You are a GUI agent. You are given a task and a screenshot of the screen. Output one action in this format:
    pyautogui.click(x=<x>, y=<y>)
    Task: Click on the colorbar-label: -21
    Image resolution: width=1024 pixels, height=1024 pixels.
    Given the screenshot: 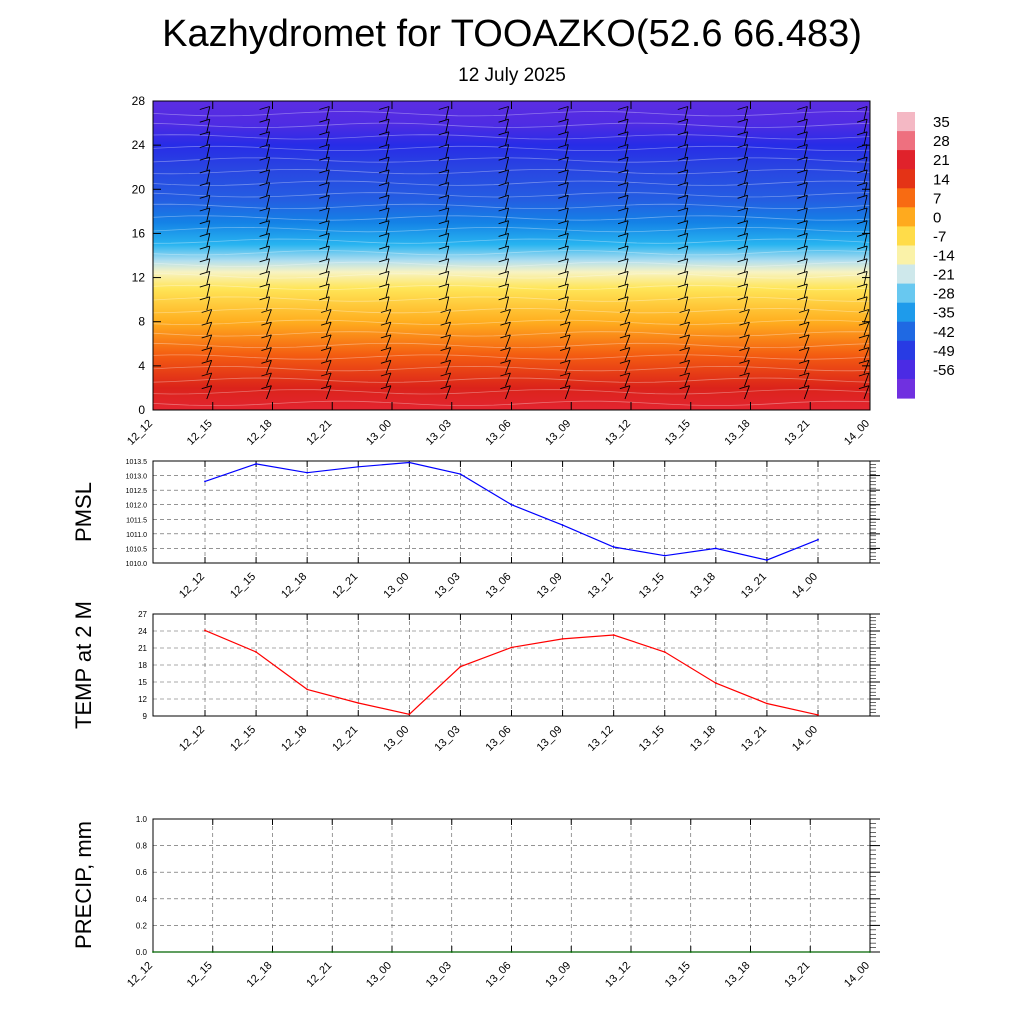 What is the action you would take?
    pyautogui.click(x=944, y=275)
    